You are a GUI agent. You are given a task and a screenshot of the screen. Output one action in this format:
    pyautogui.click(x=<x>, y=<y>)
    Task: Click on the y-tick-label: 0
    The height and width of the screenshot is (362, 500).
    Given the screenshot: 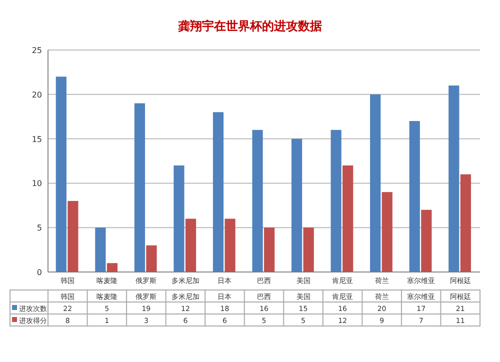 What is the action you would take?
    pyautogui.click(x=39, y=272)
    